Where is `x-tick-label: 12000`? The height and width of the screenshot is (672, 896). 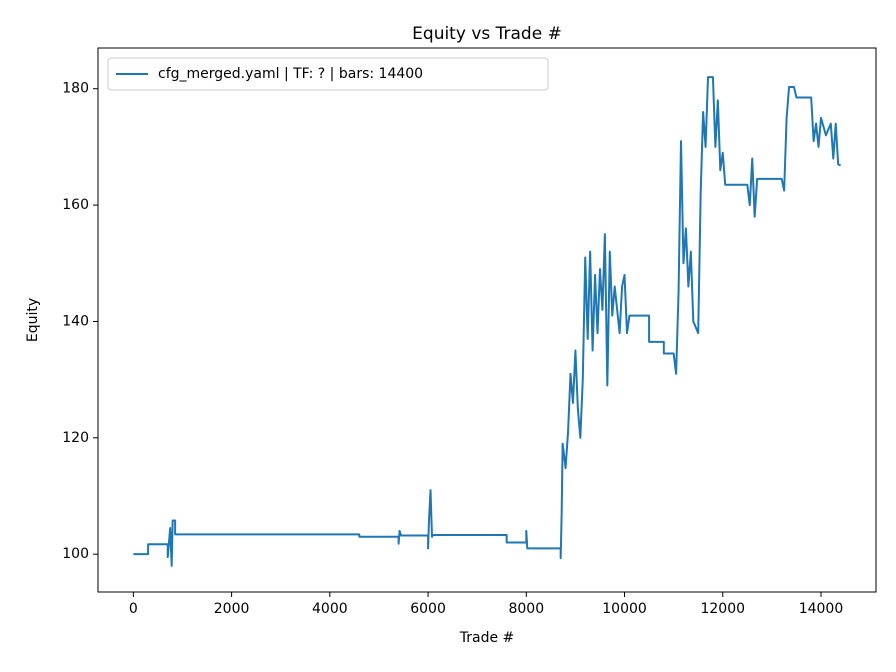 x-tick-label: 12000 is located at coordinates (722, 609).